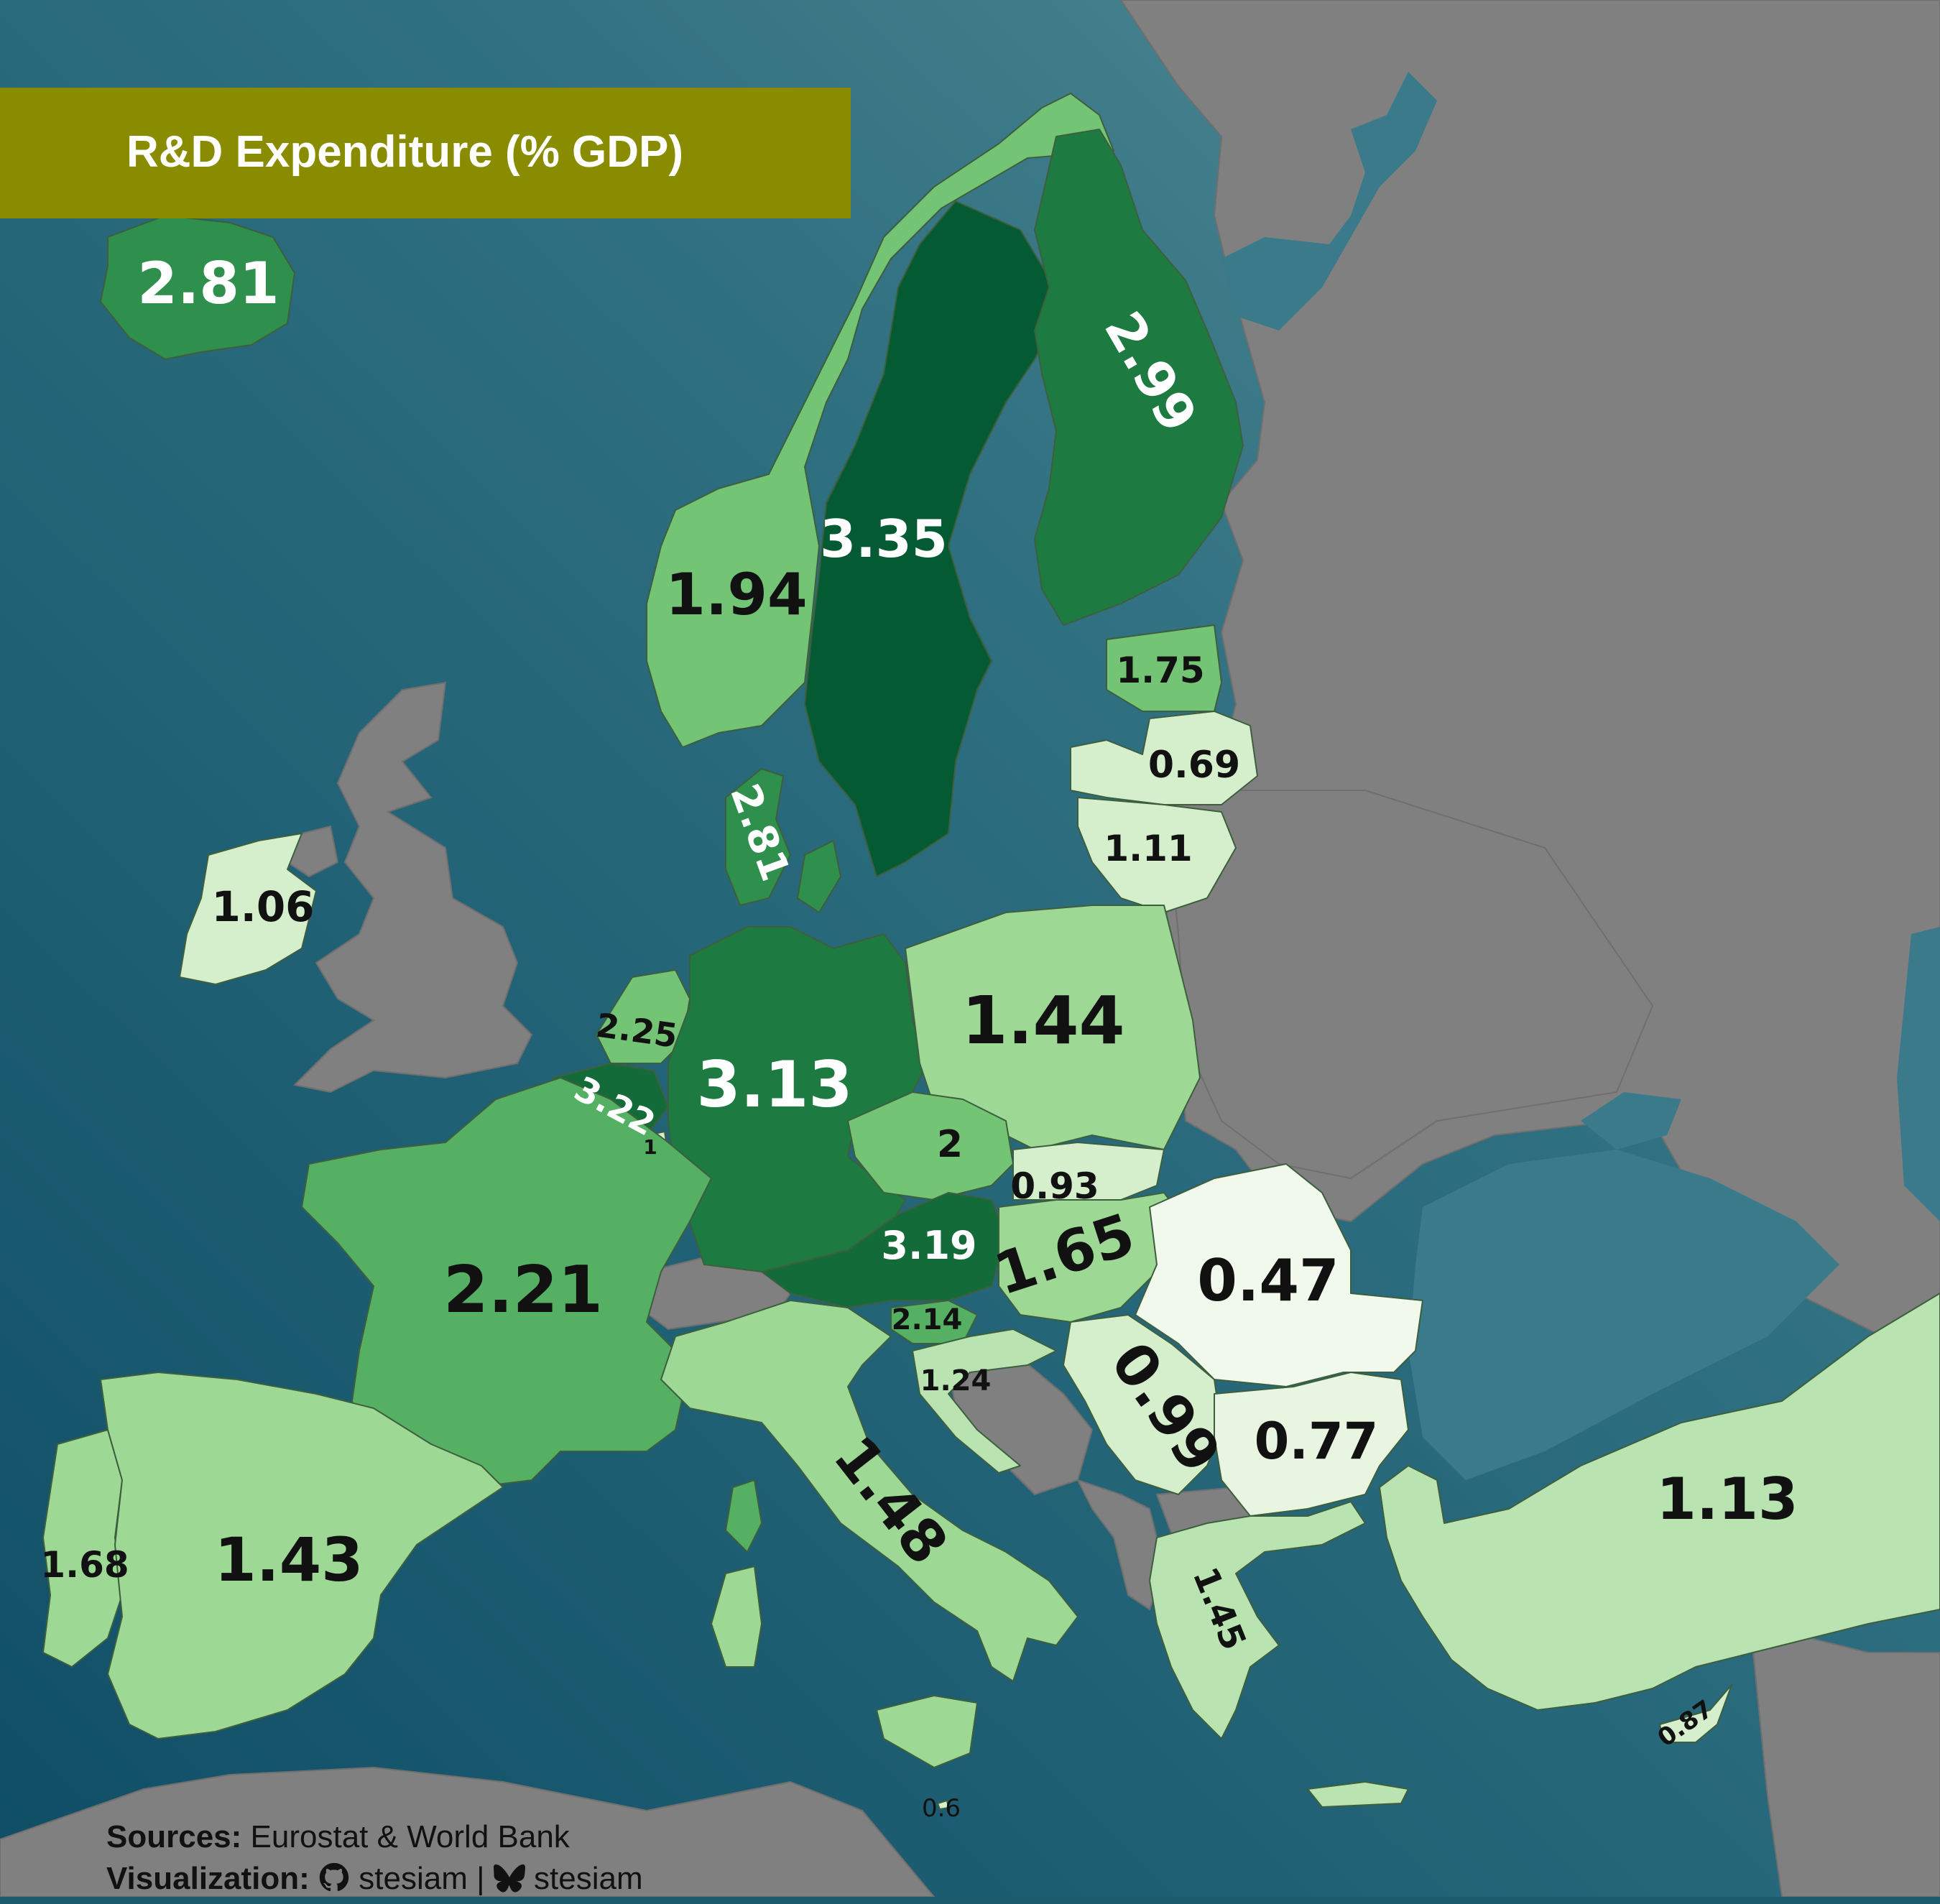 The height and width of the screenshot is (1904, 1940). What do you see at coordinates (1624, 1315) in the screenshot?
I see `sea-black-sea` at bounding box center [1624, 1315].